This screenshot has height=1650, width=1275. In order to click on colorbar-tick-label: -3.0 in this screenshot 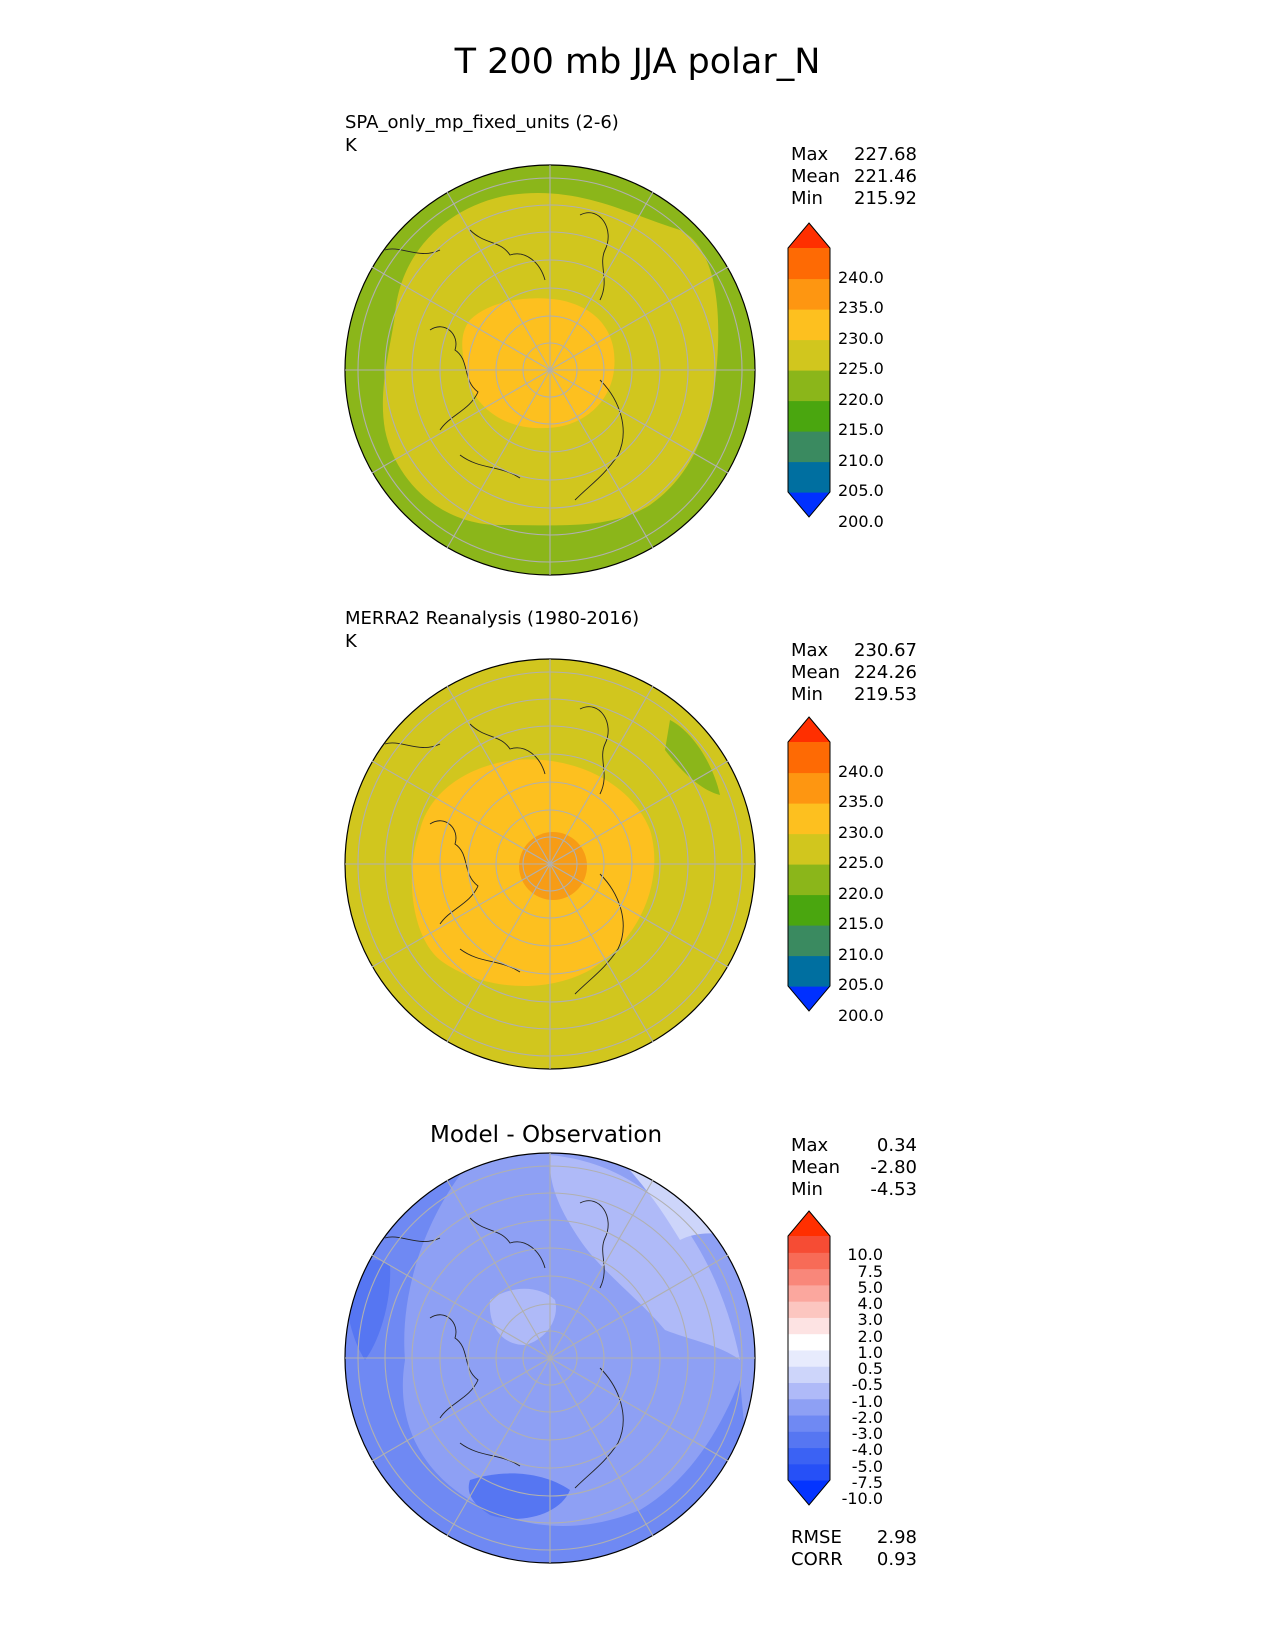, I will do `click(867, 1434)`.